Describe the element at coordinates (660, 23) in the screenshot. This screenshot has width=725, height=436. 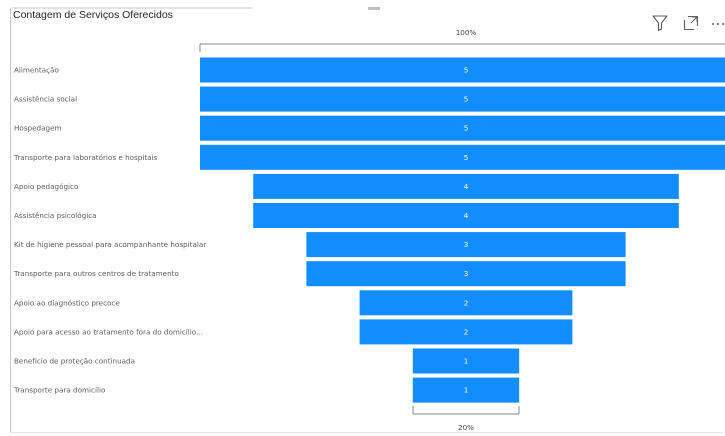
I see `filter-icon` at that location.